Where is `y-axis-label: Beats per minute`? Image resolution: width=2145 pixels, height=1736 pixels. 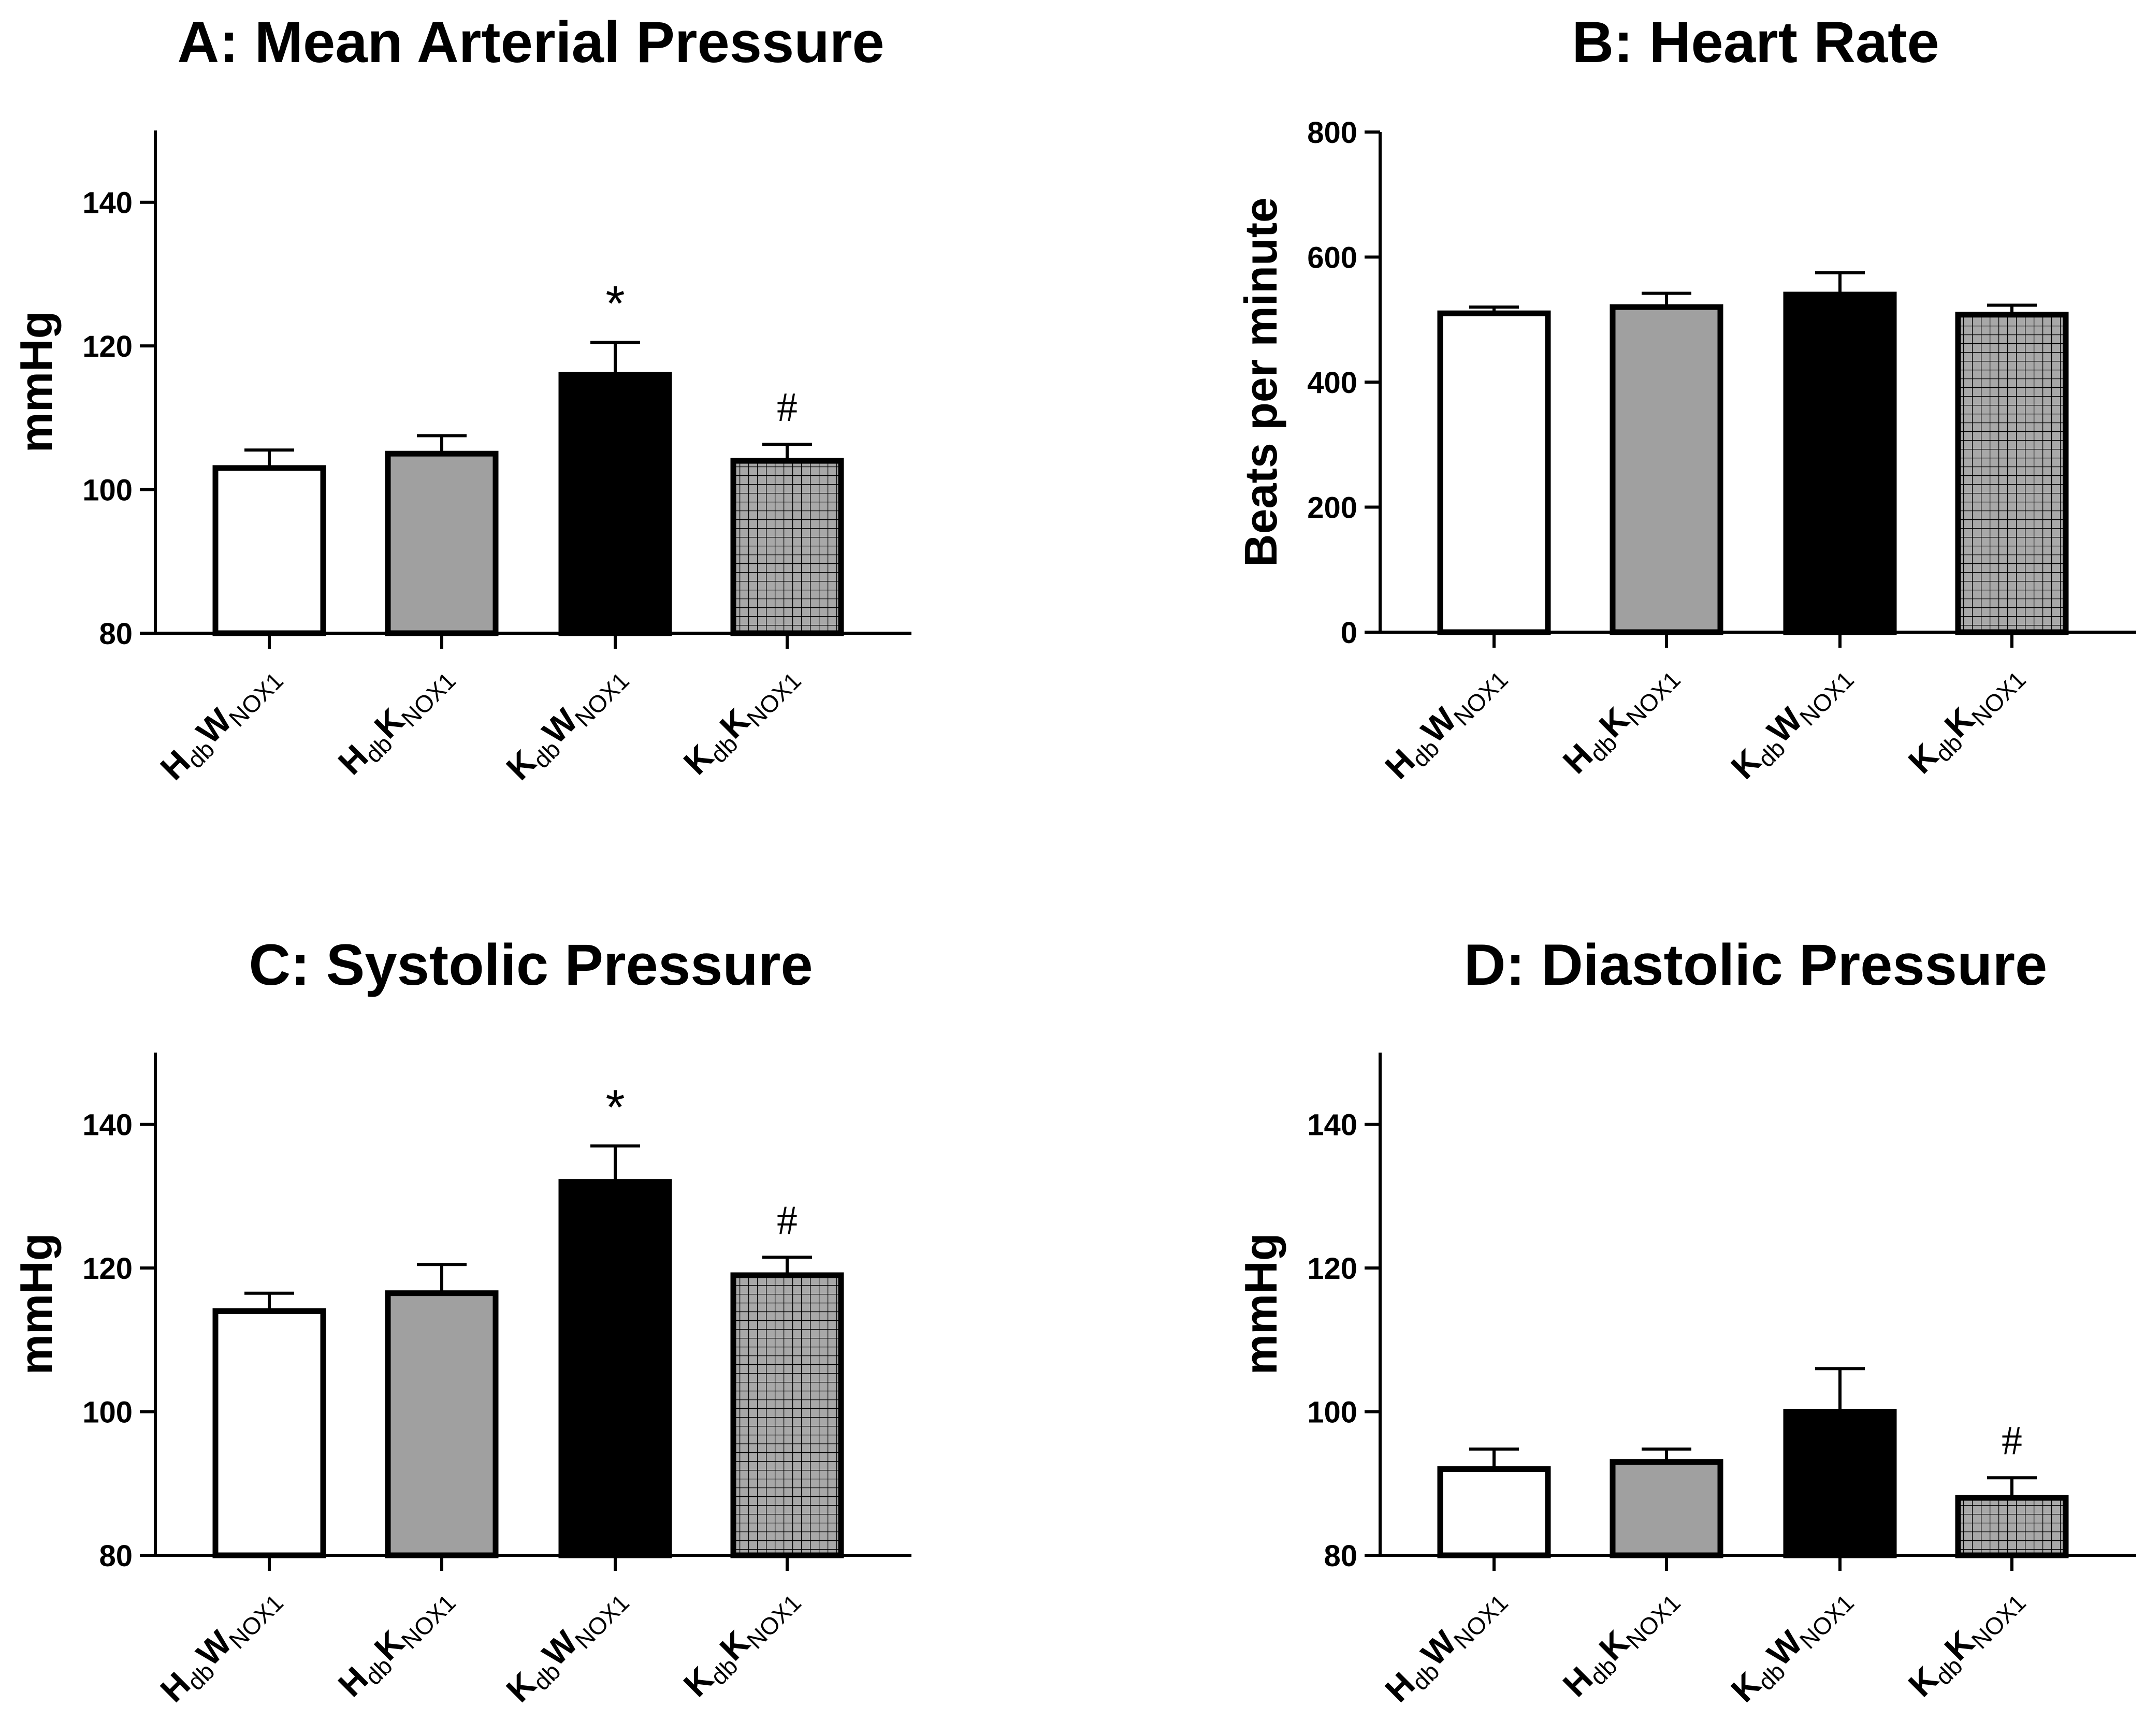
y-axis-label: Beats per minute is located at coordinates (1260, 382).